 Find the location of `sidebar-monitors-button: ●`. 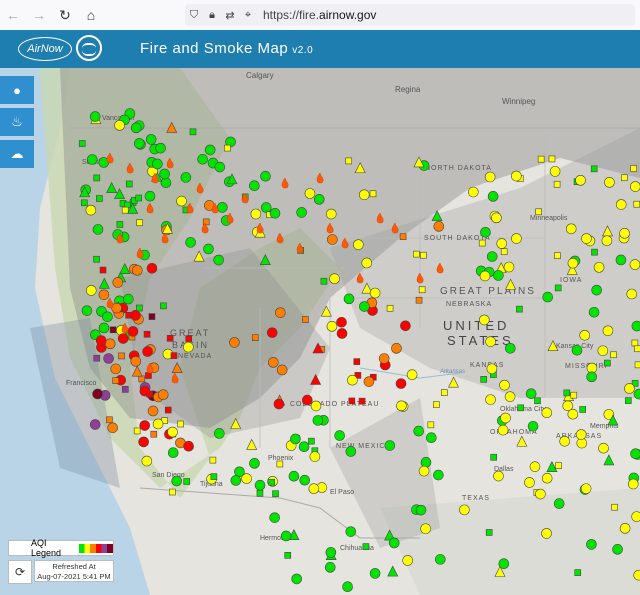

sidebar-monitors-button: ● is located at coordinates (17, 90).